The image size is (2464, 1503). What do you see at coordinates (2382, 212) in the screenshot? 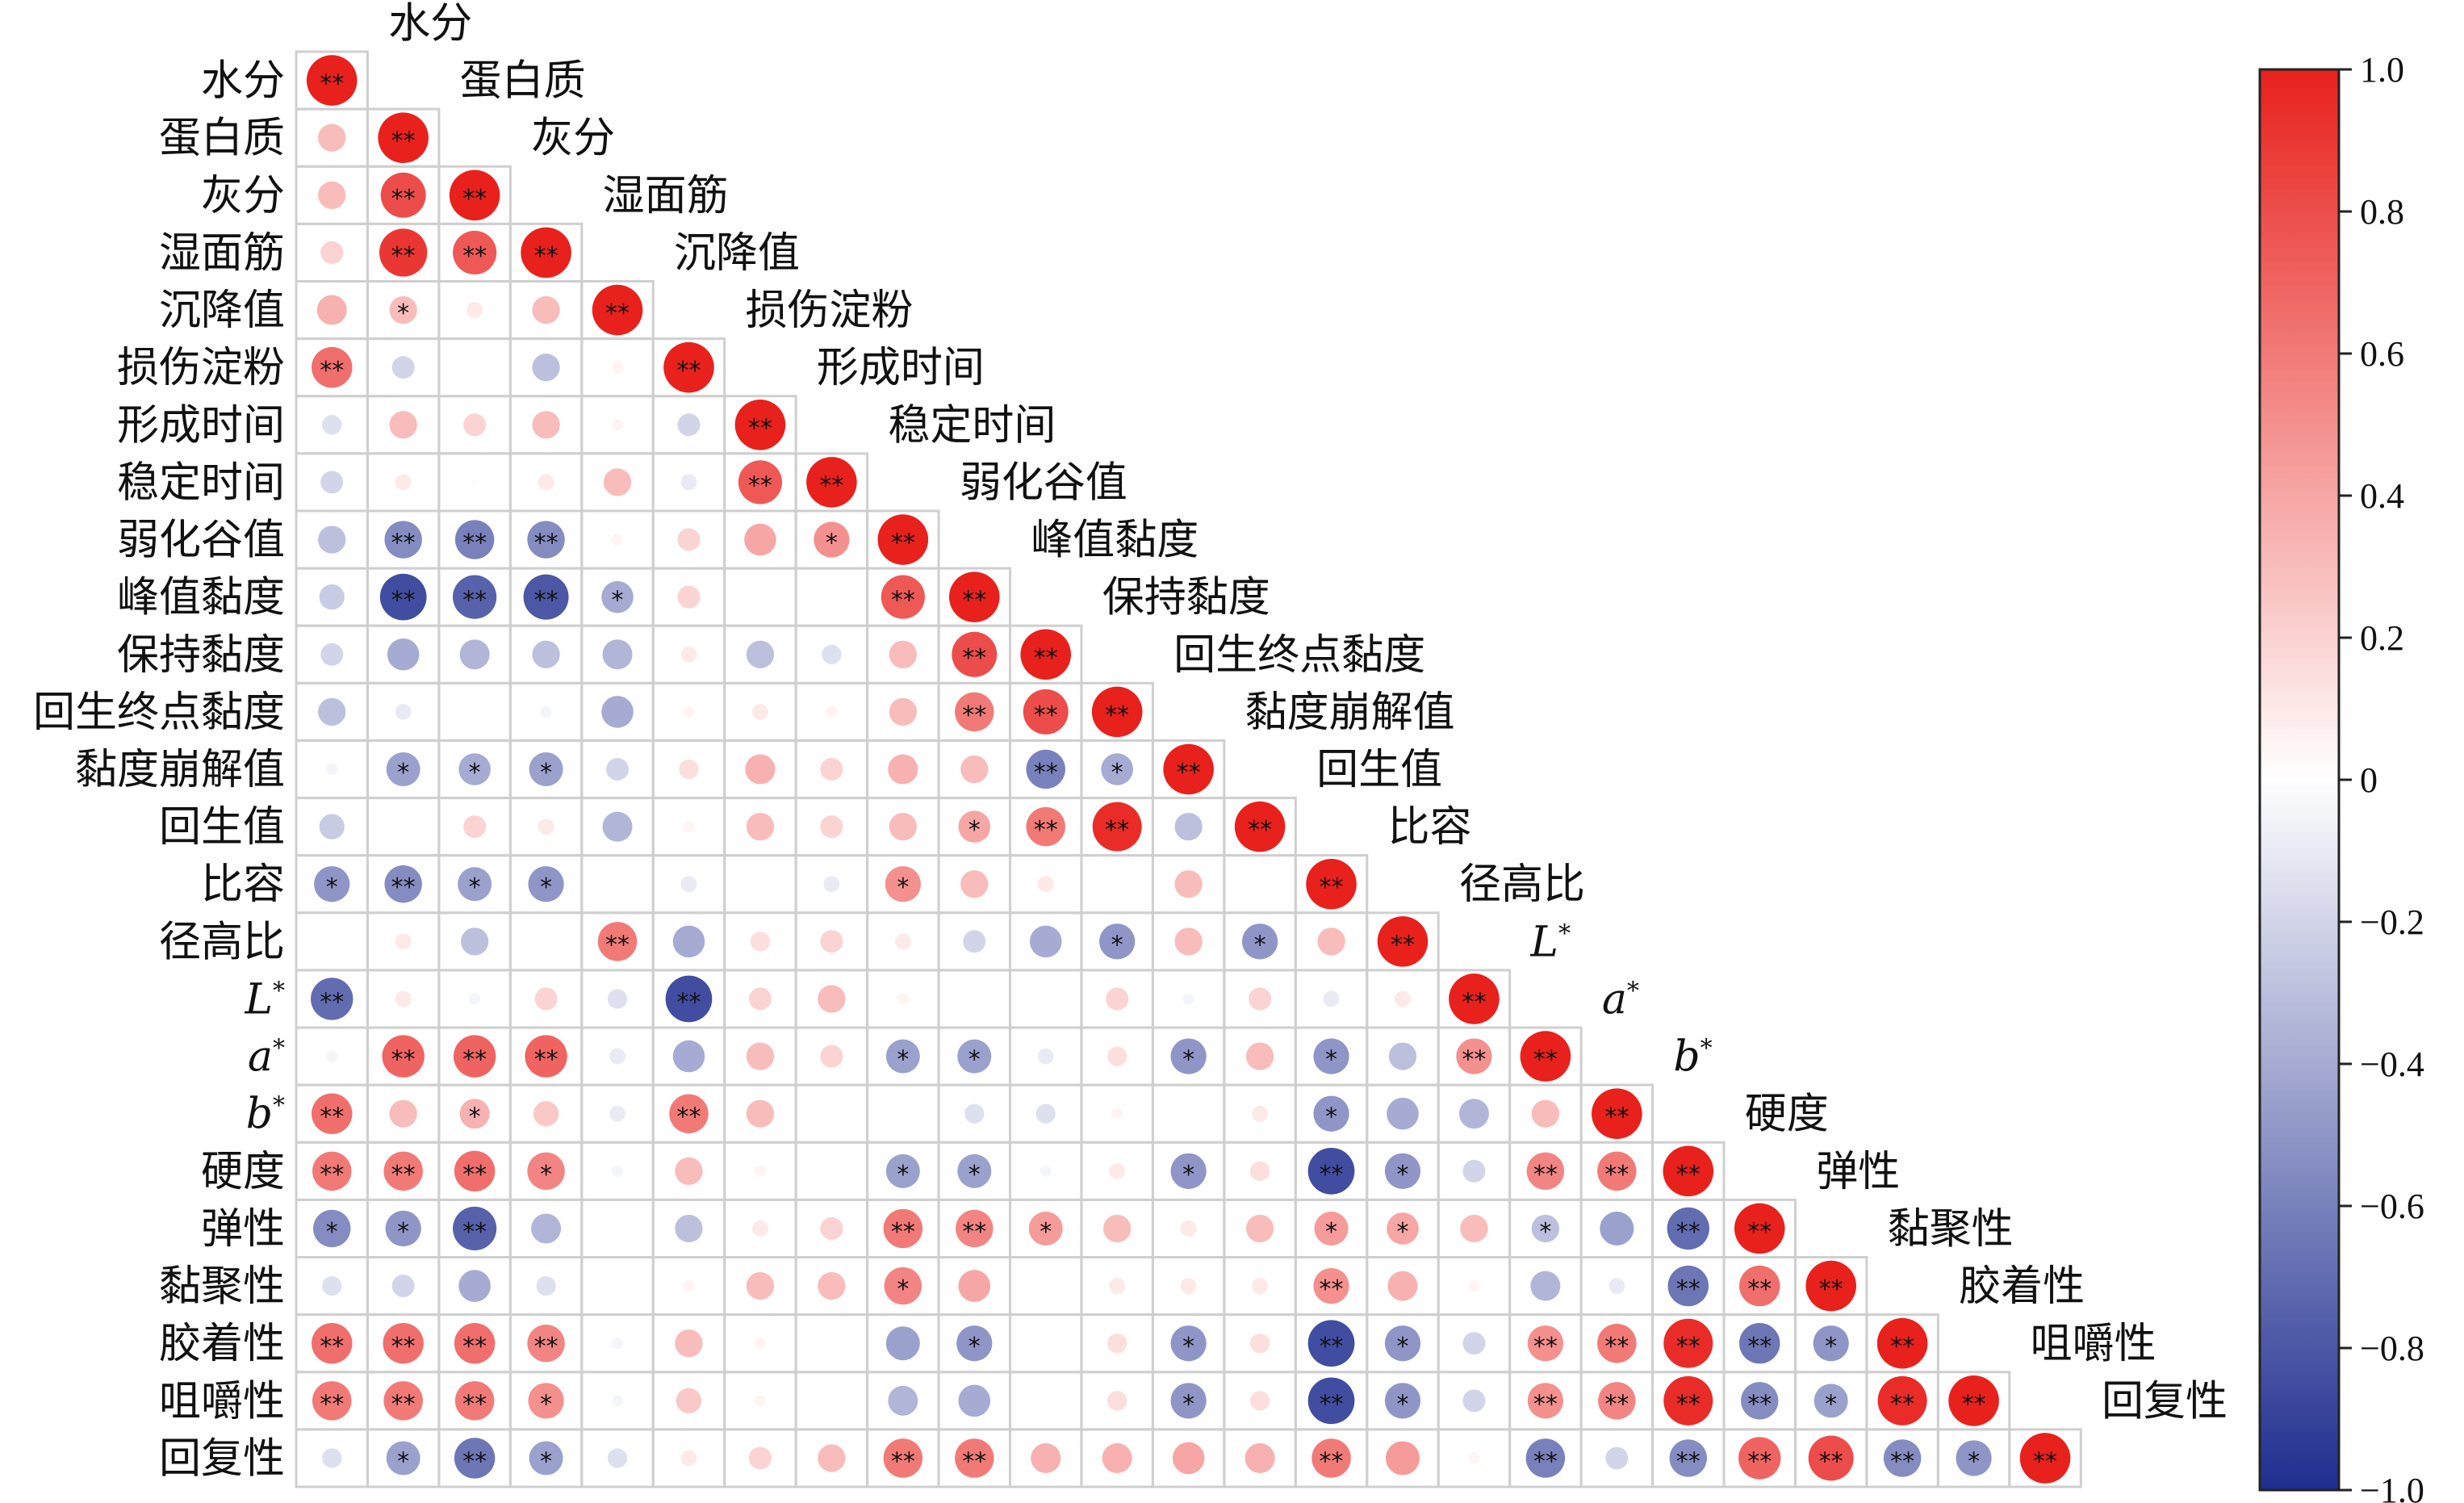
I see `colorbar-tick-label: 0.8` at bounding box center [2382, 212].